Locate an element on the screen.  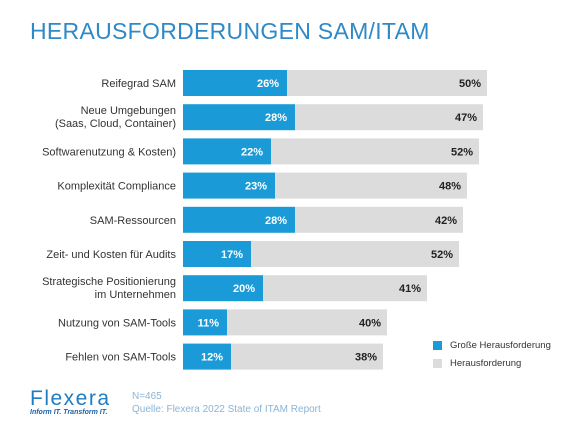
category-label: (Saas, Cloud, Container) is located at coordinates (115, 124).